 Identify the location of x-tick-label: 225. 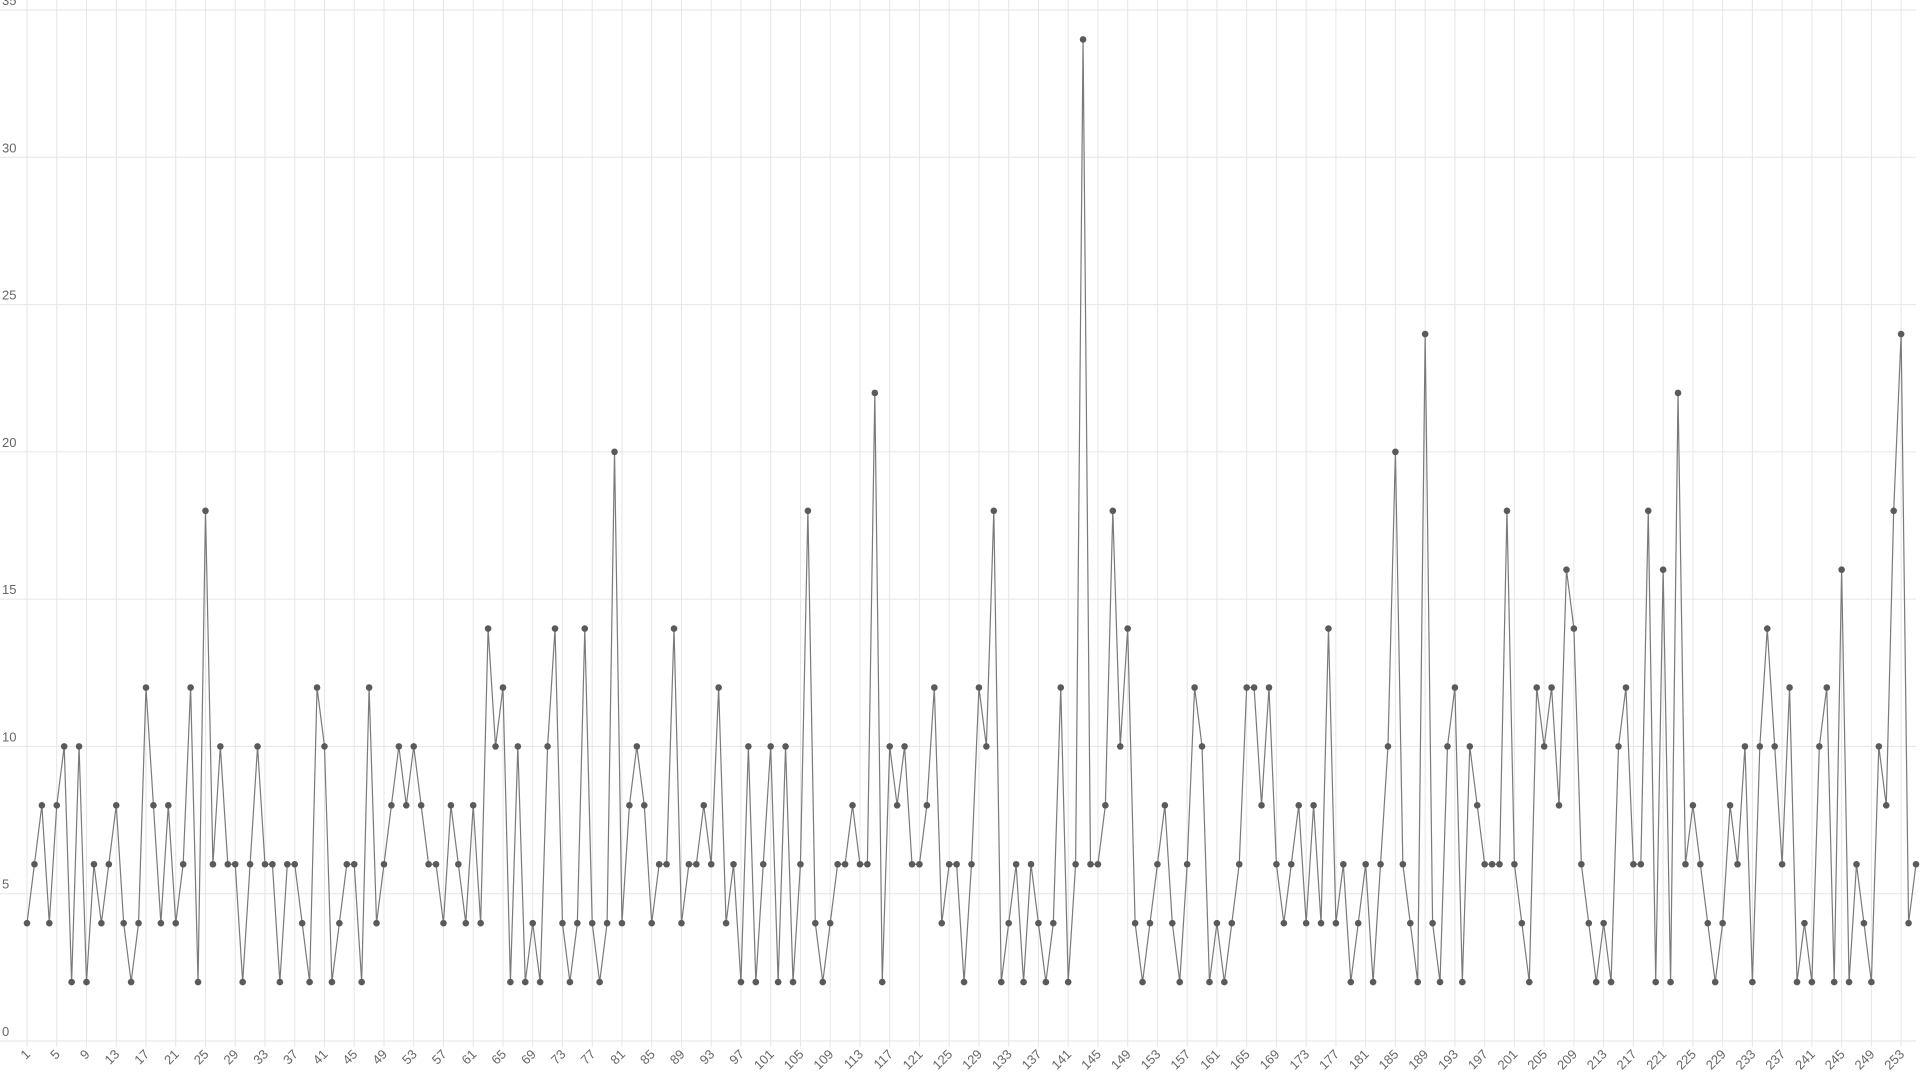
(1686, 1060).